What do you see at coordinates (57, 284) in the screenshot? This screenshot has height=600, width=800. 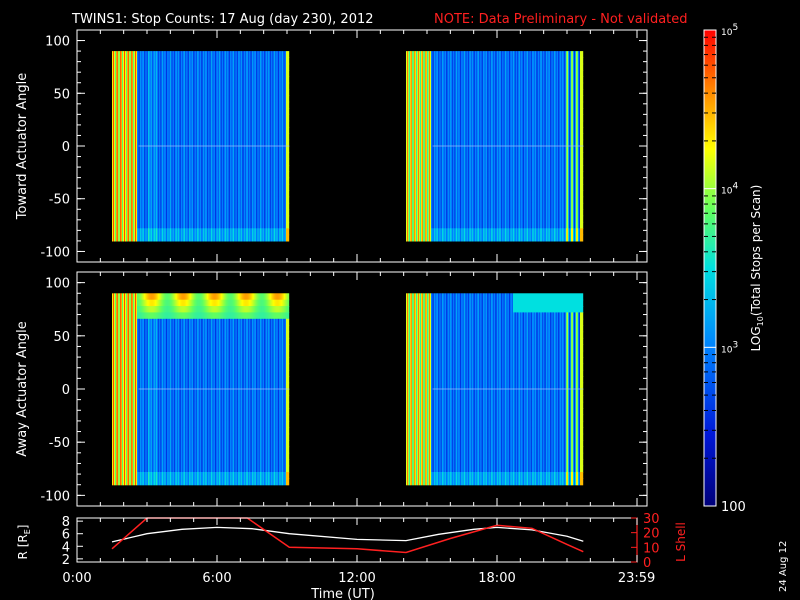 I see `away-y-tick-label: 100` at bounding box center [57, 284].